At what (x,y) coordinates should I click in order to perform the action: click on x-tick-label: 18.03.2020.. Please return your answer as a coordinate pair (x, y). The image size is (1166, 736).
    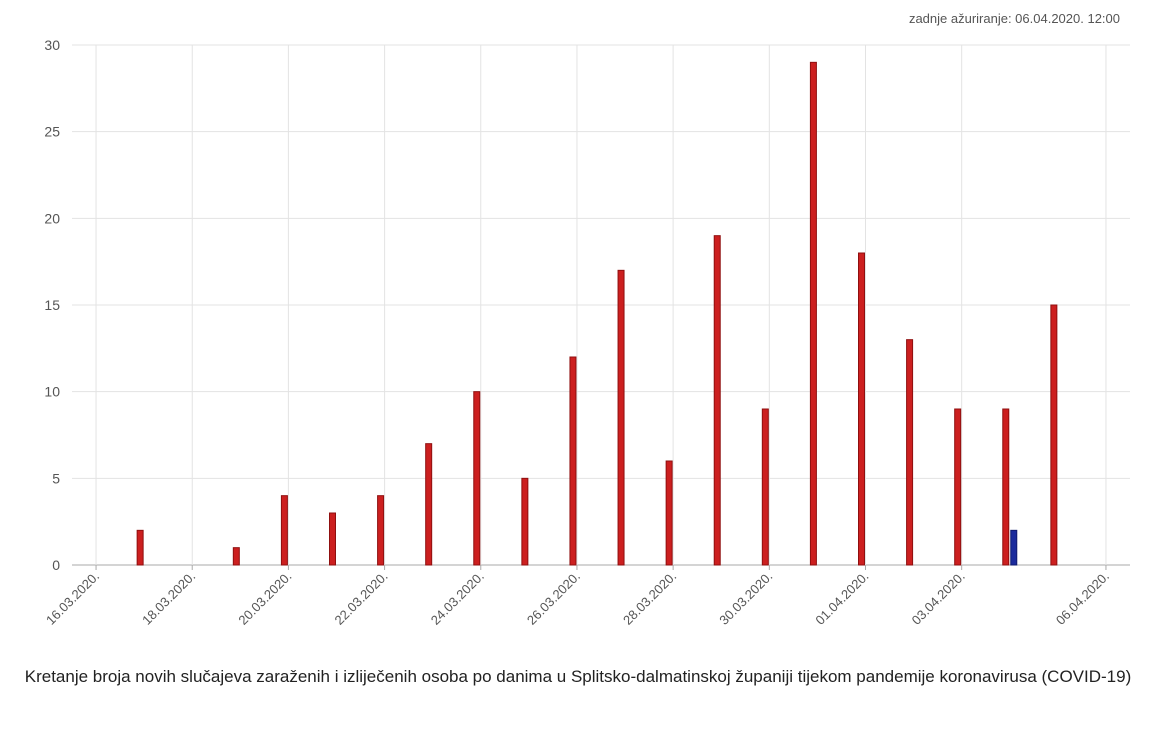
    Looking at the image, I should click on (168, 598).